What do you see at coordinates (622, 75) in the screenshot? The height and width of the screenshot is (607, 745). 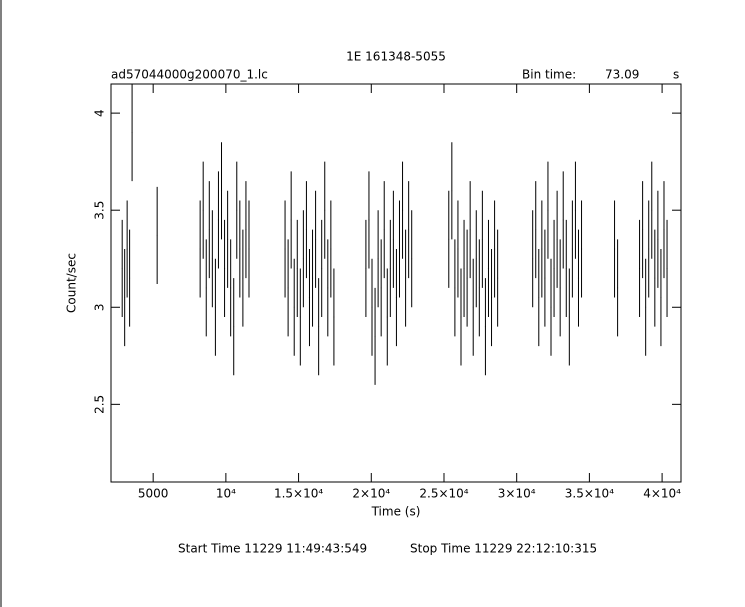 I see `bin-time: 73.09` at bounding box center [622, 75].